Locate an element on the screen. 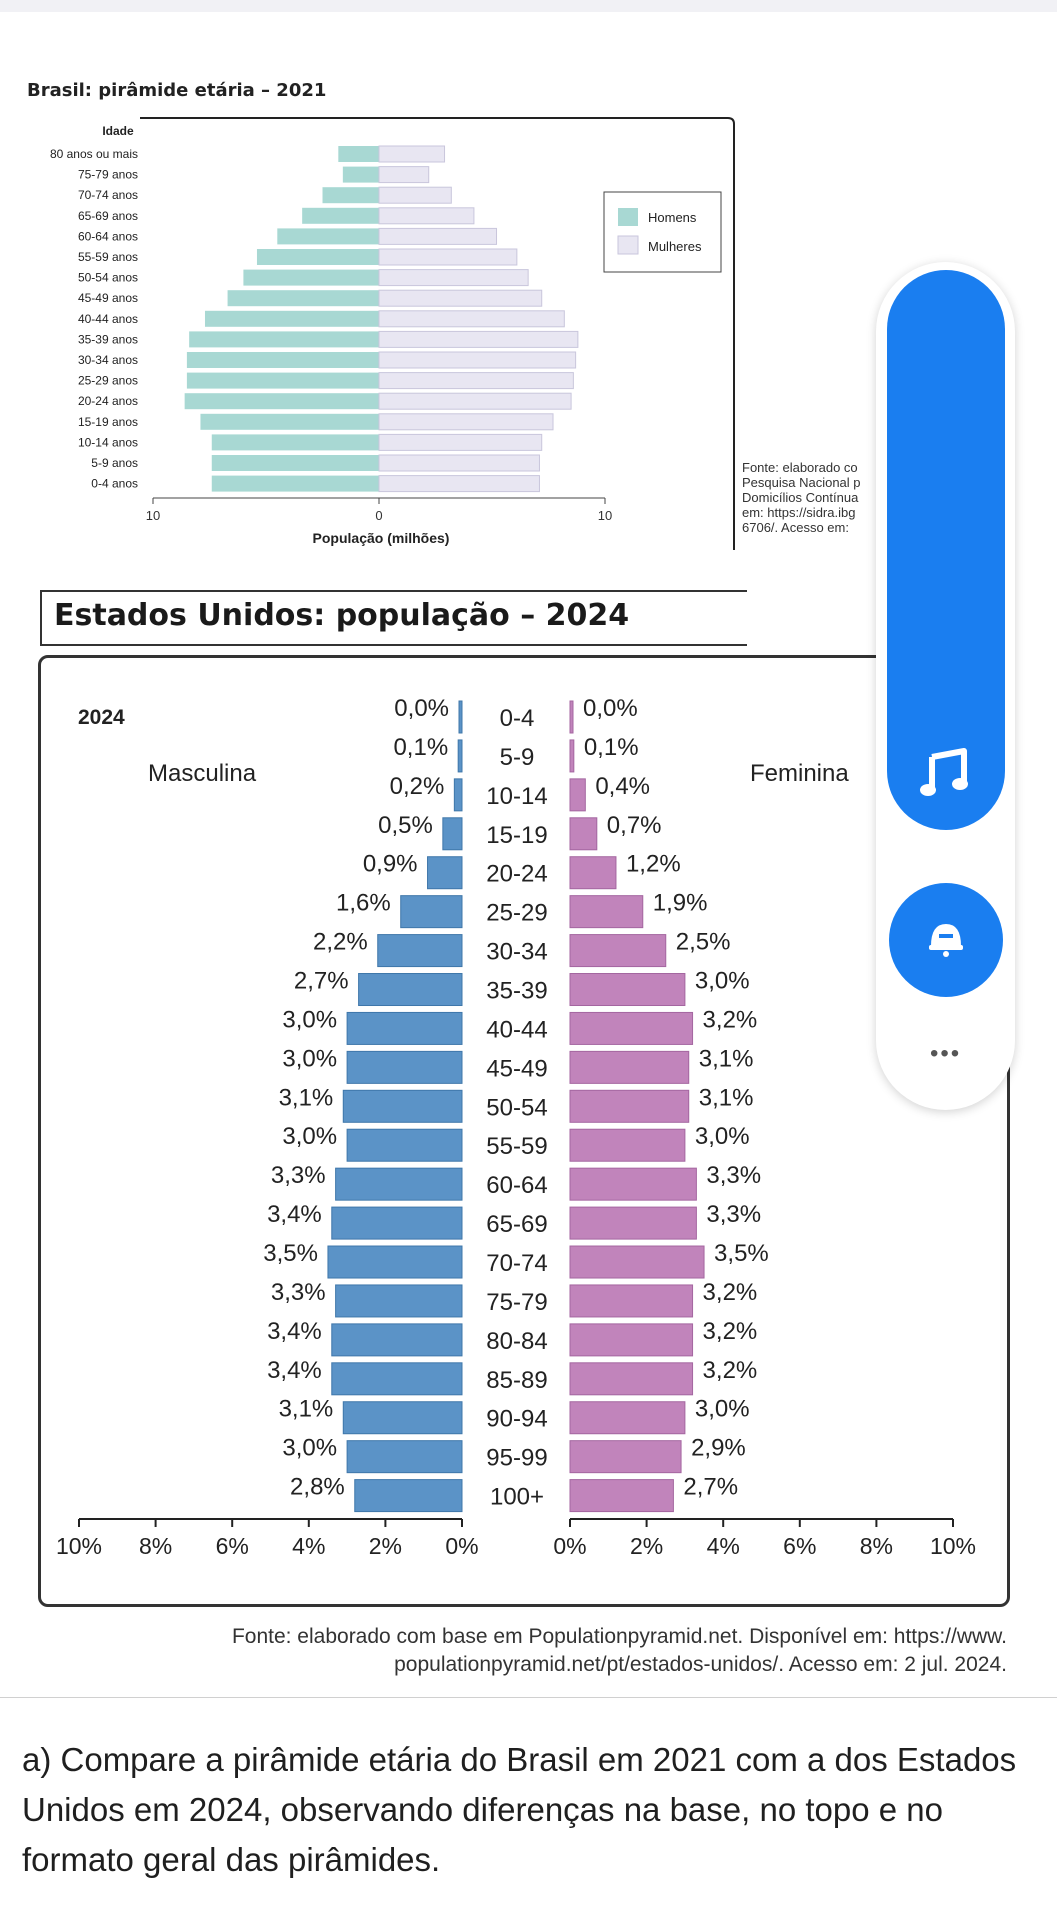 The width and height of the screenshot is (1057, 1926). usa-x-tick-label-right: 2% is located at coordinates (646, 1546).